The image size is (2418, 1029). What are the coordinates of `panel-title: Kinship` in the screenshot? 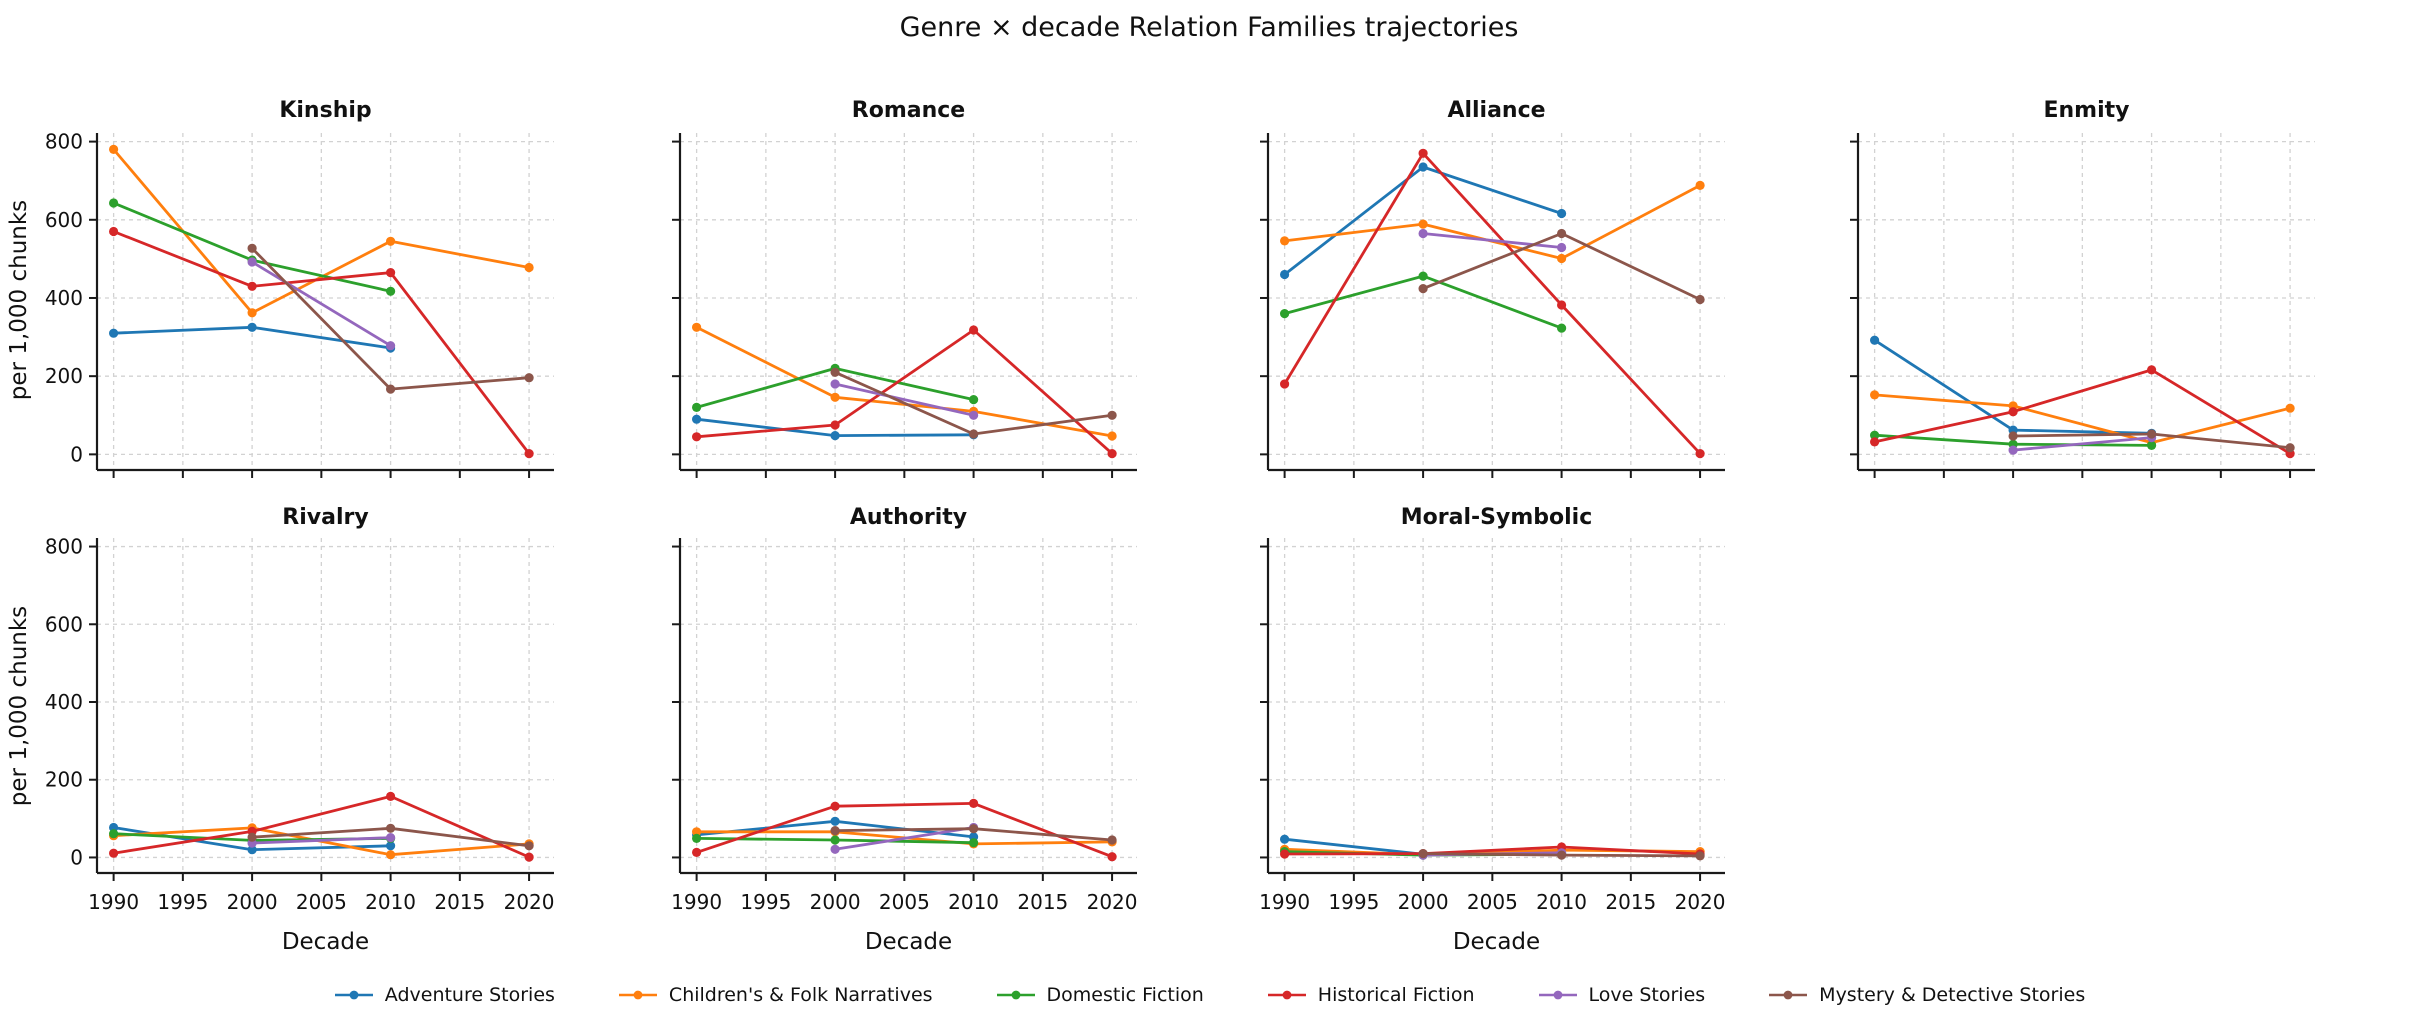 It's located at (325, 110).